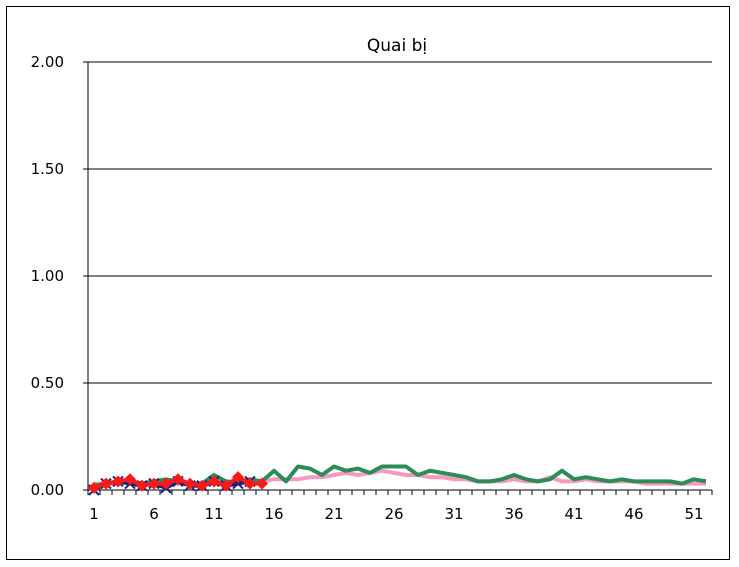 The height and width of the screenshot is (567, 739). What do you see at coordinates (47, 169) in the screenshot?
I see `y-tick-label: 1.50` at bounding box center [47, 169].